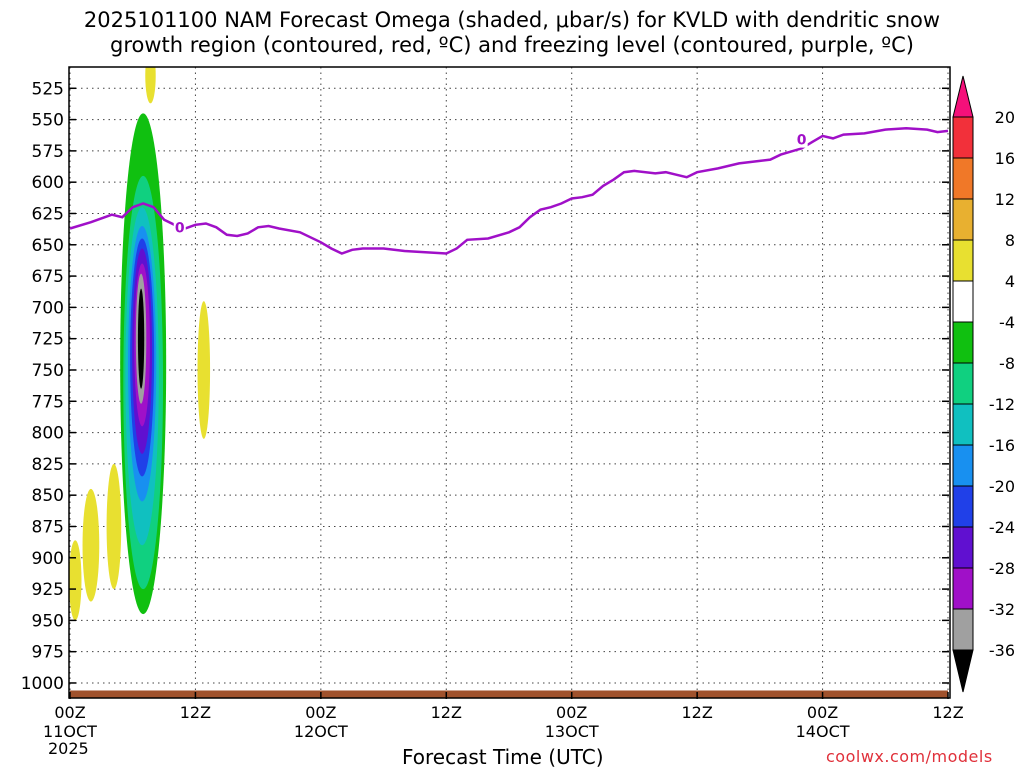 The width and height of the screenshot is (1024, 769). Describe the element at coordinates (1002, 445) in the screenshot. I see `colorbar-label: -16` at that location.